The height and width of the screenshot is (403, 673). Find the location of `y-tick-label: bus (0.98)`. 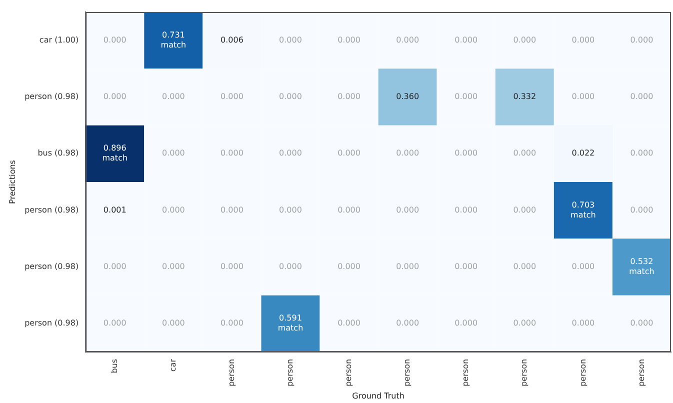

y-tick-label: bus (0.98) is located at coordinates (58, 153).